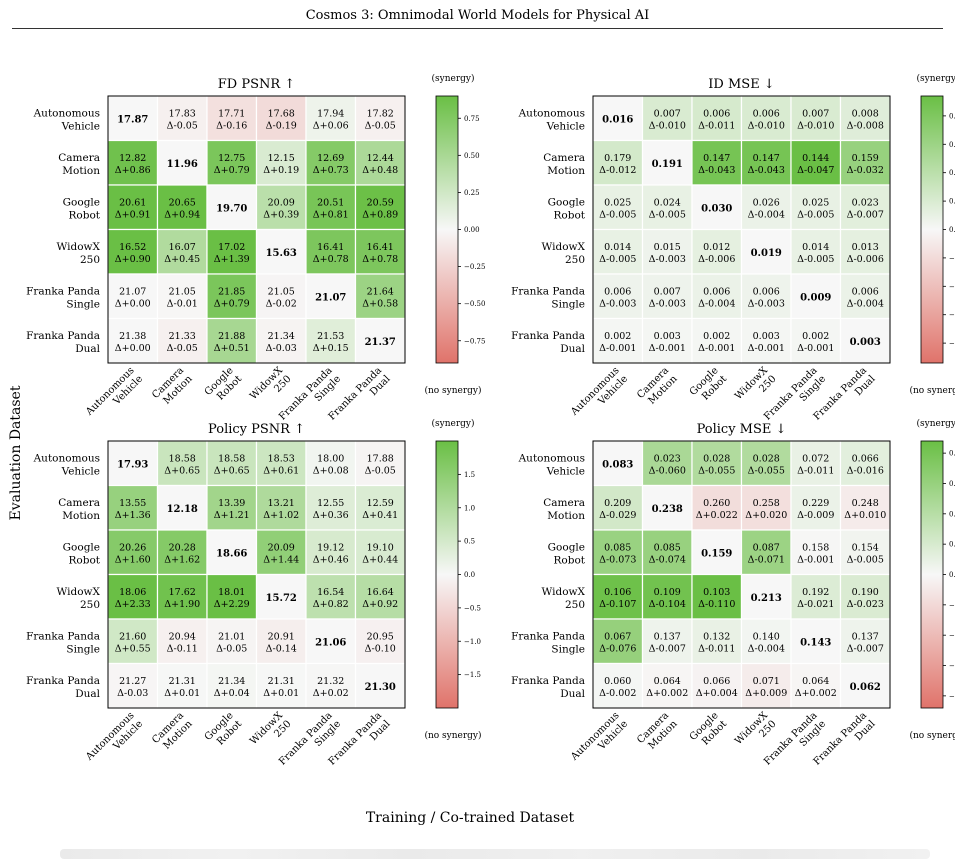 This screenshot has height=861, width=955. I want to click on cell-value-label: 0.007, so click(815, 113).